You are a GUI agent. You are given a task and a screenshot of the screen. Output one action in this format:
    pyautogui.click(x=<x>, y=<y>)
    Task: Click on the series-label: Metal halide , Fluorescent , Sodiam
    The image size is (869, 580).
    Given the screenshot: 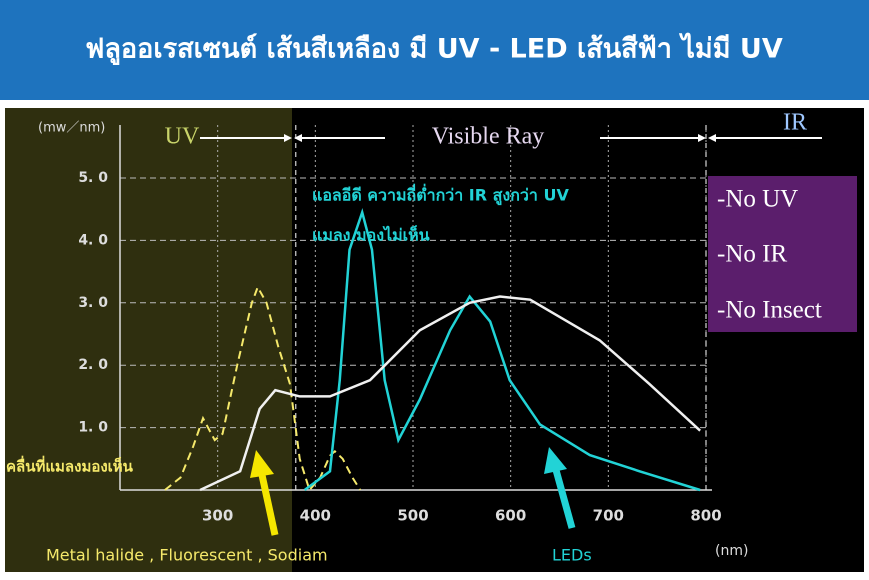 What is the action you would take?
    pyautogui.click(x=187, y=555)
    